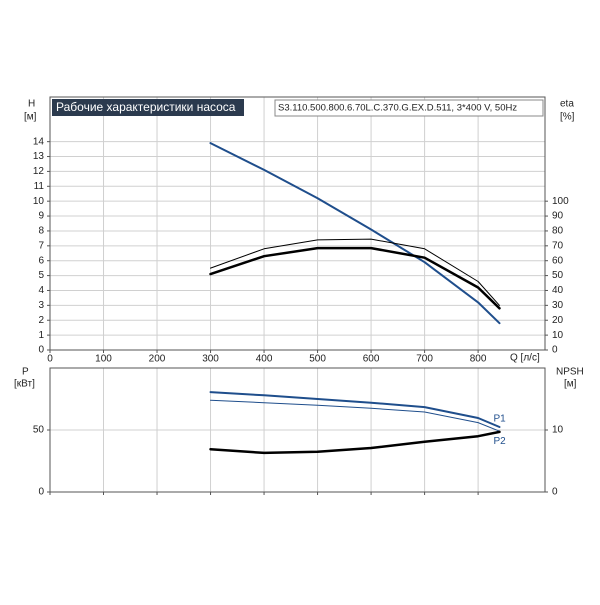 Image resolution: width=600 pixels, height=605 pixels. I want to click on y2-tick-label: 100, so click(560, 201).